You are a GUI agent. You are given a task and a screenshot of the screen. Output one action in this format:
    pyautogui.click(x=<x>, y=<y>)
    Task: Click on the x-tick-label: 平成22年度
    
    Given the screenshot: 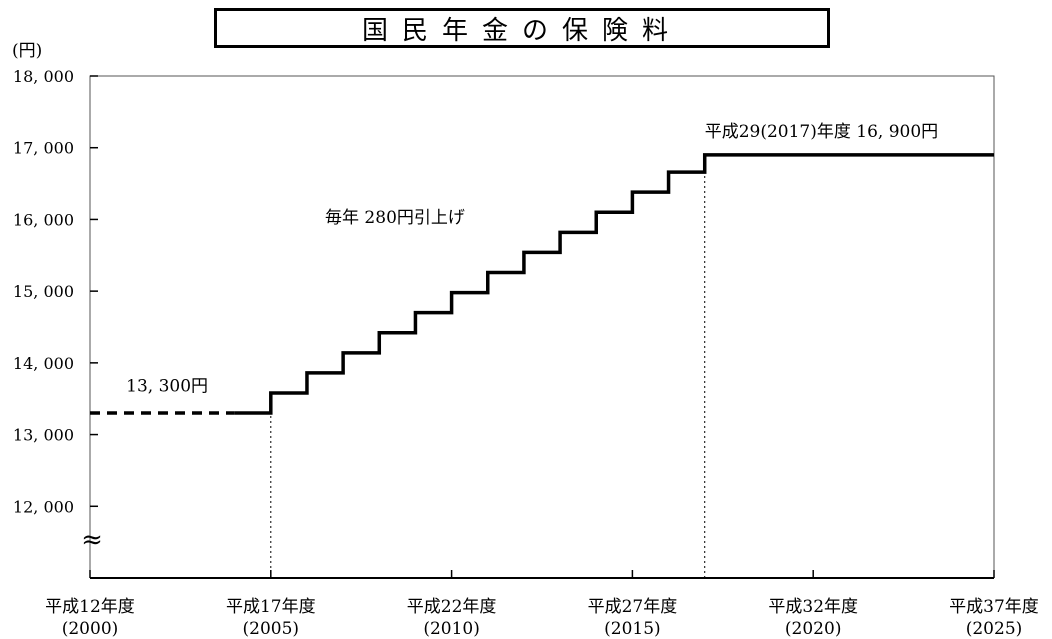 What is the action you would take?
    pyautogui.click(x=452, y=607)
    